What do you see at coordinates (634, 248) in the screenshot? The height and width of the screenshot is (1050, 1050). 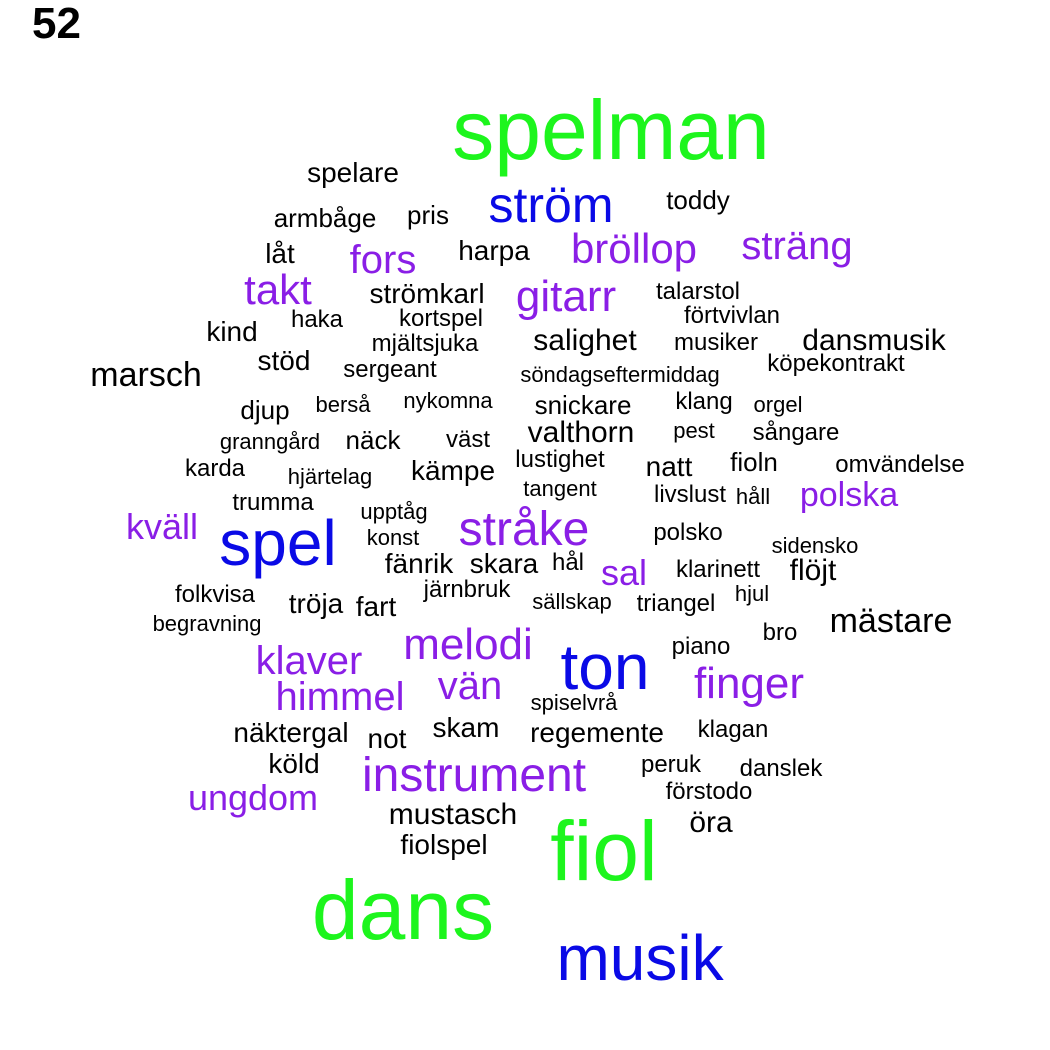 I see `word-brollop: bröllop` at bounding box center [634, 248].